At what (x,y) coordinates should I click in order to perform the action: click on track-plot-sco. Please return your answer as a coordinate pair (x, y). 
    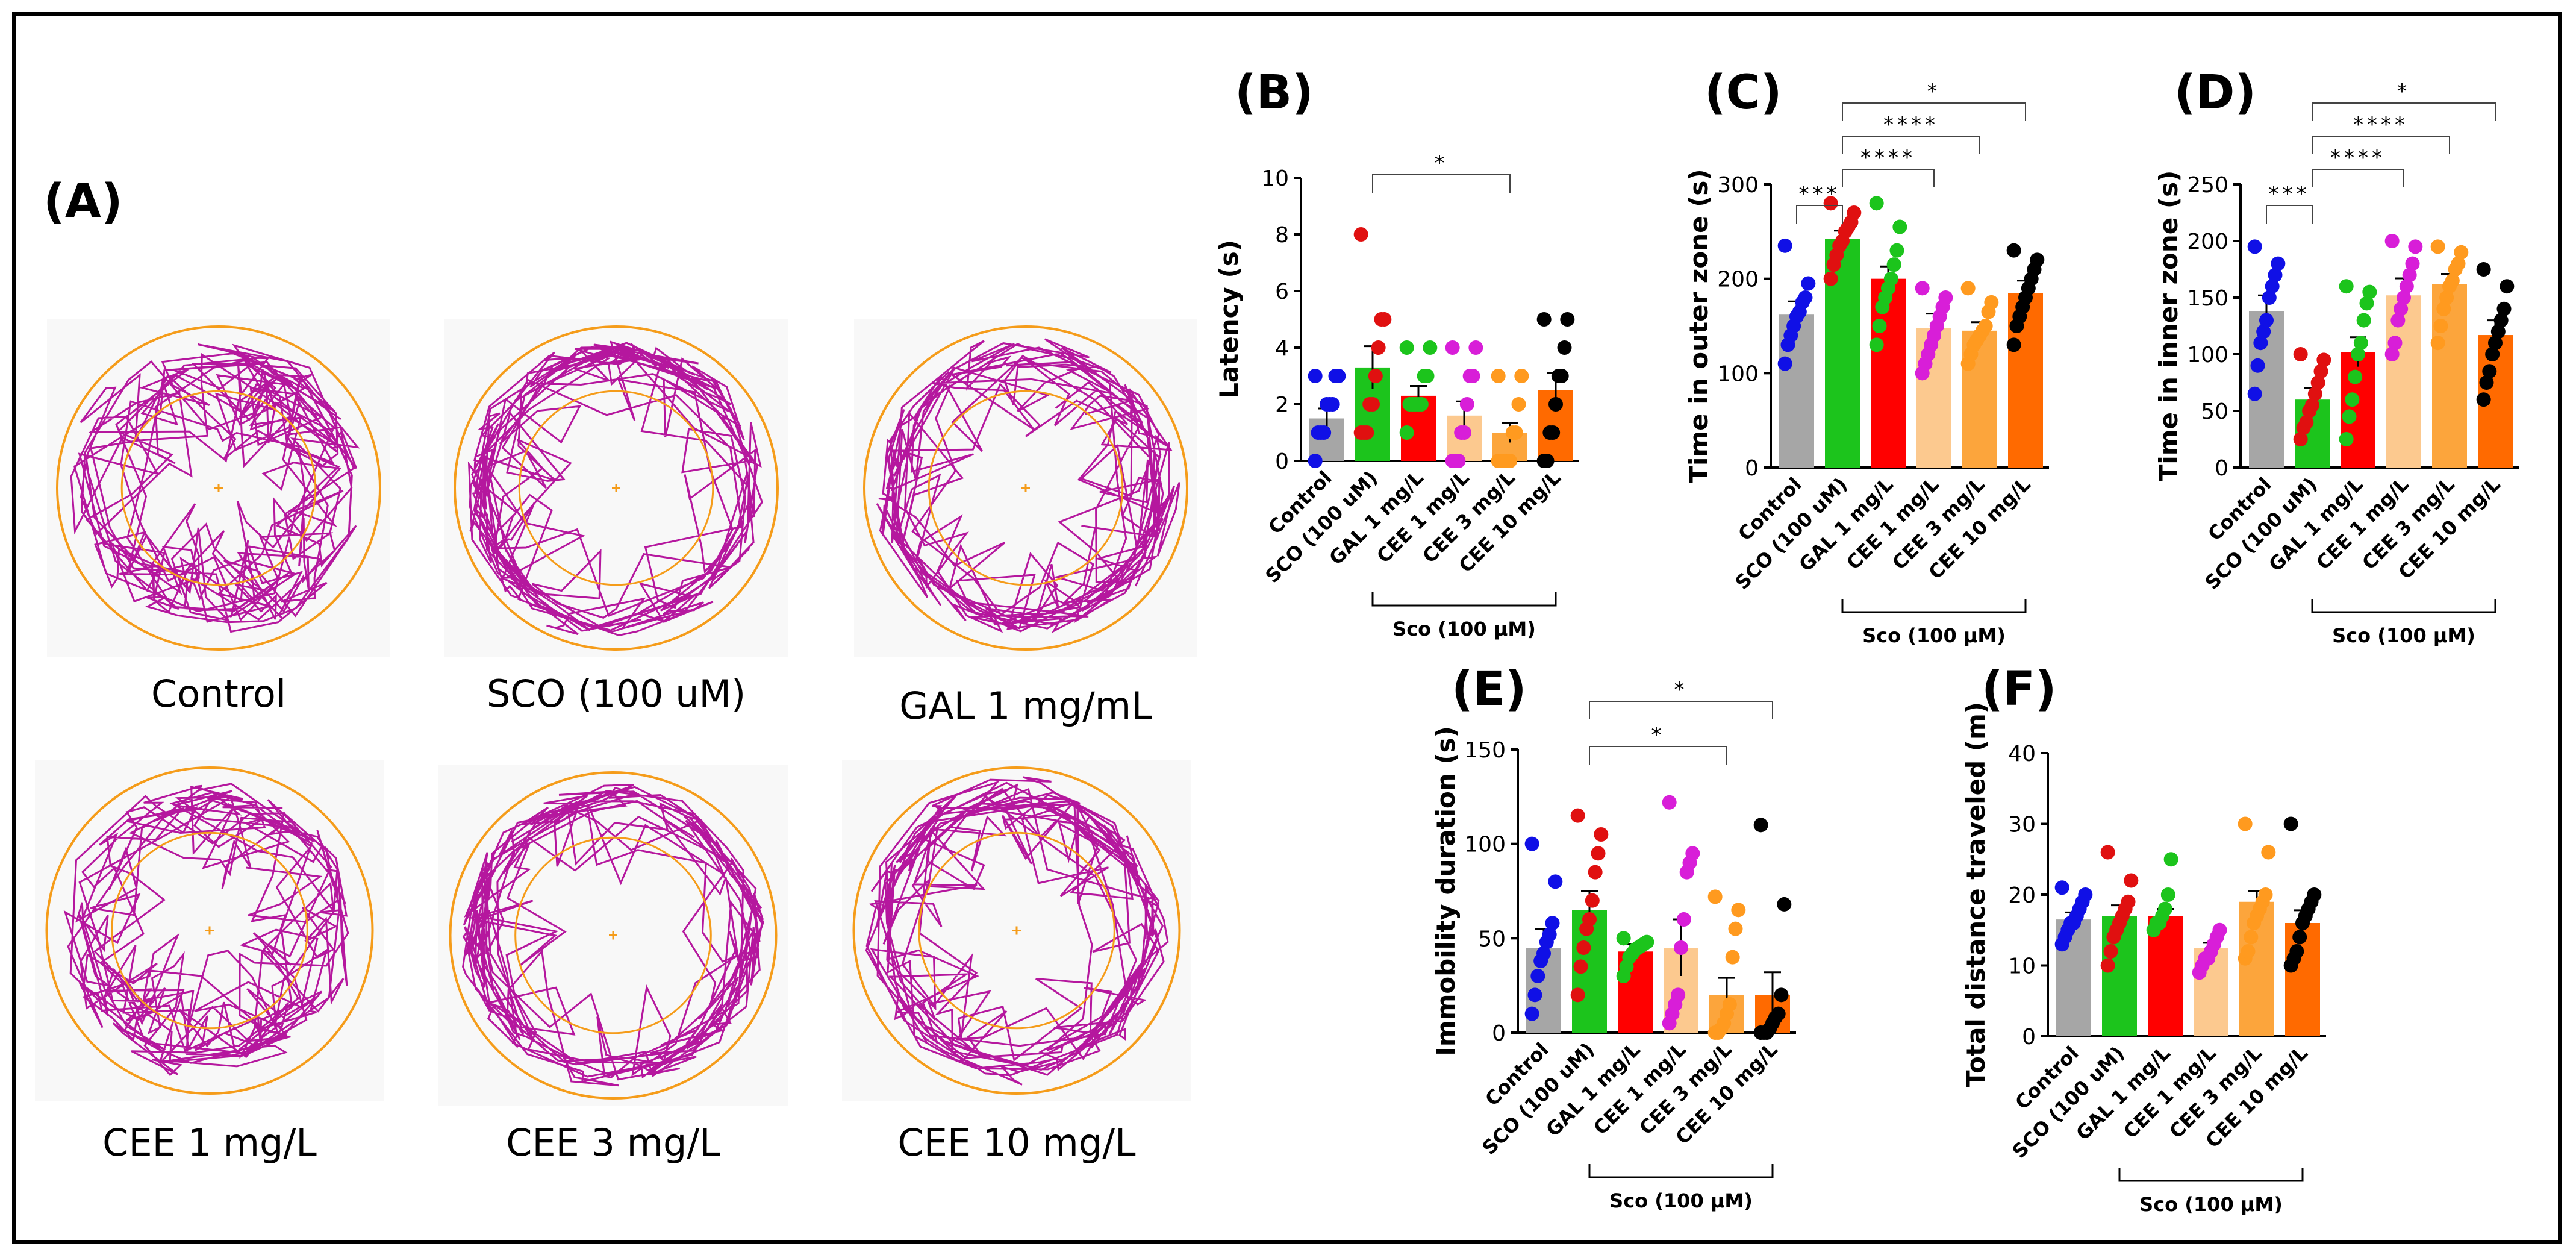
    Looking at the image, I should click on (616, 488).